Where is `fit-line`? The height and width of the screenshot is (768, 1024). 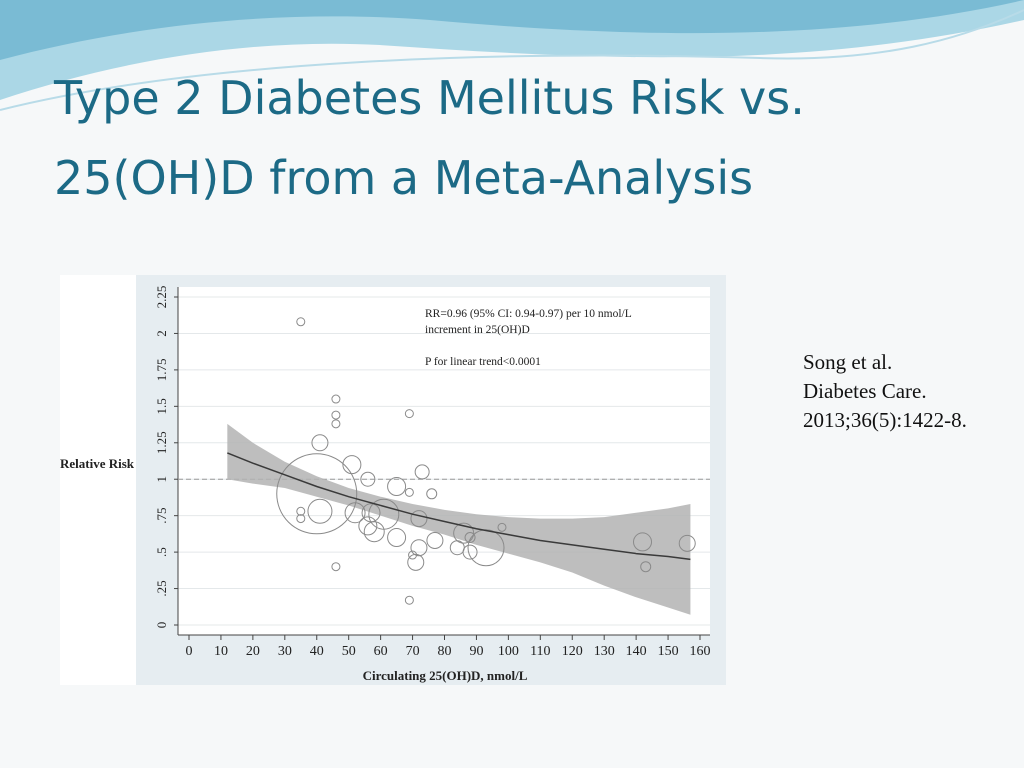 fit-line is located at coordinates (459, 506).